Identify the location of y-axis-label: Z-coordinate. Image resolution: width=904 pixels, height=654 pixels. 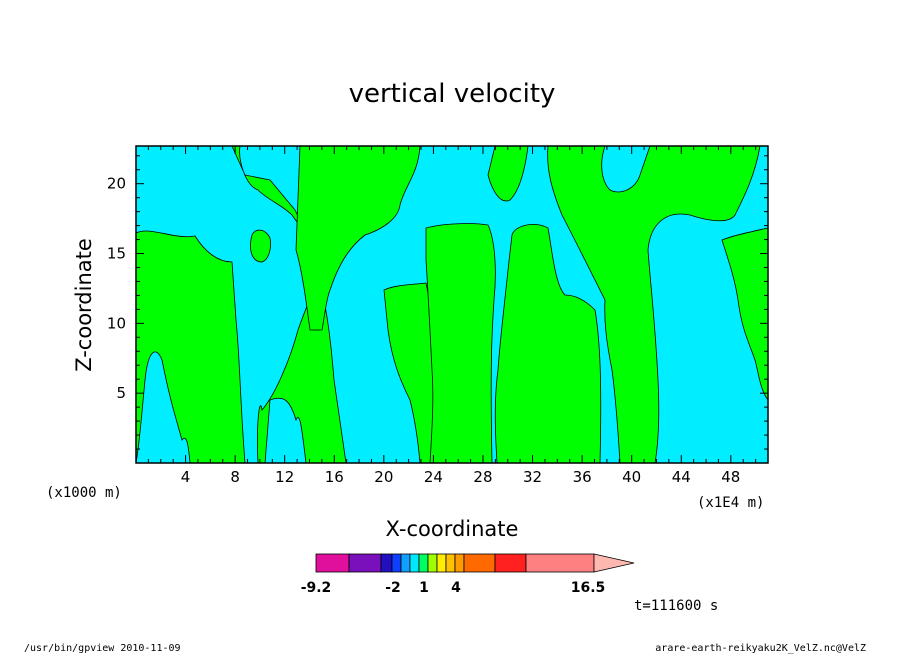
(84, 305).